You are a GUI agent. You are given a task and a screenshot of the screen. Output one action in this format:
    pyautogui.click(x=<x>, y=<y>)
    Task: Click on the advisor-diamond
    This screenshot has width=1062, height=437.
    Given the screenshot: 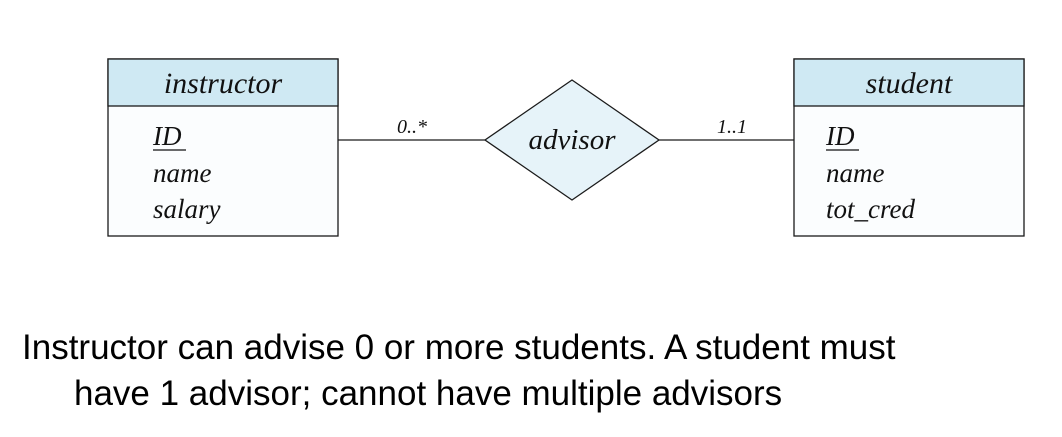 What is the action you would take?
    pyautogui.click(x=572, y=140)
    